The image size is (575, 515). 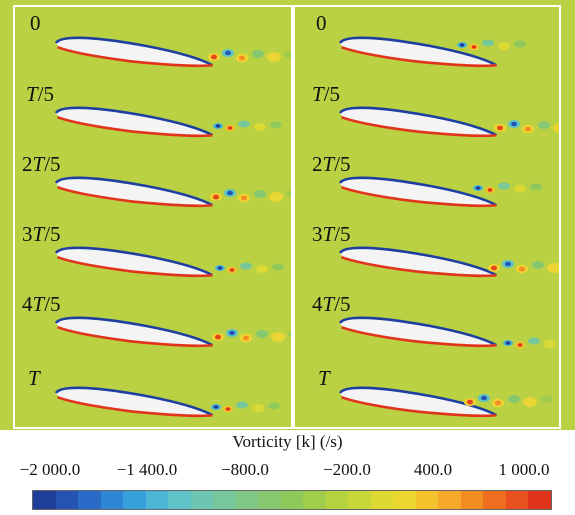 What do you see at coordinates (331, 304) in the screenshot?
I see `panel-label-right-5: 4T/5` at bounding box center [331, 304].